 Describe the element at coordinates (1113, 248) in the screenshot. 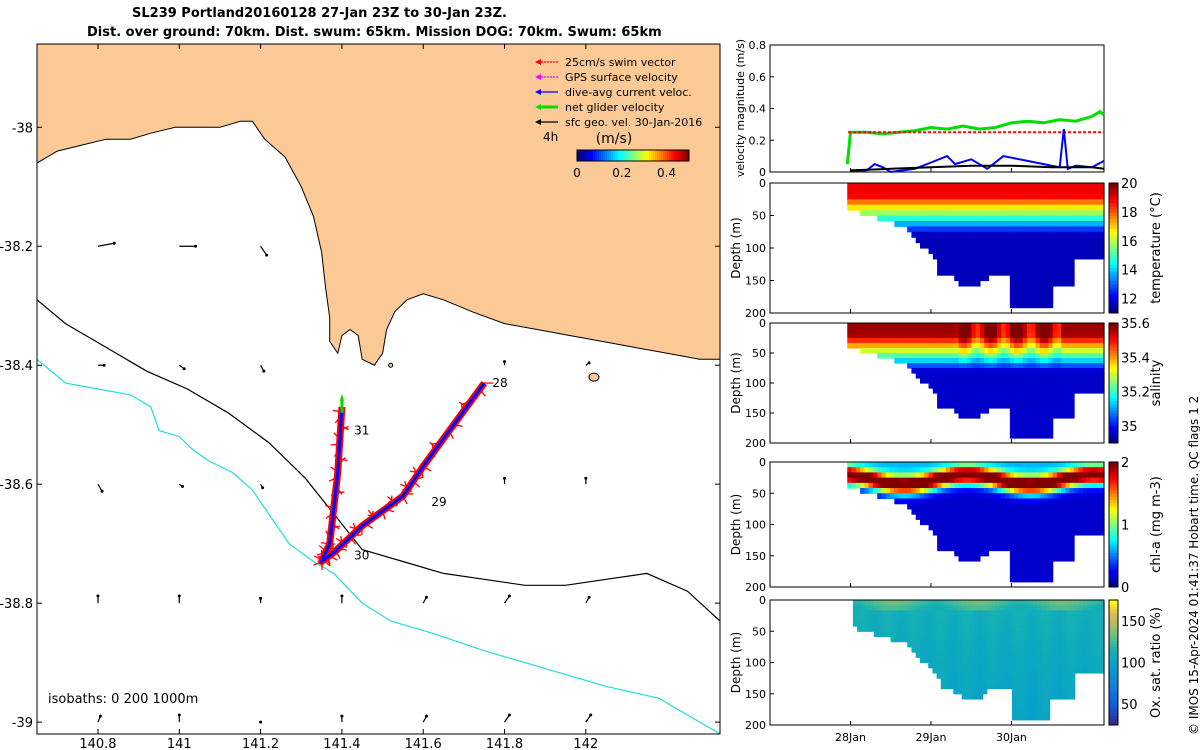

I see `profile-colorbar-frame` at that location.